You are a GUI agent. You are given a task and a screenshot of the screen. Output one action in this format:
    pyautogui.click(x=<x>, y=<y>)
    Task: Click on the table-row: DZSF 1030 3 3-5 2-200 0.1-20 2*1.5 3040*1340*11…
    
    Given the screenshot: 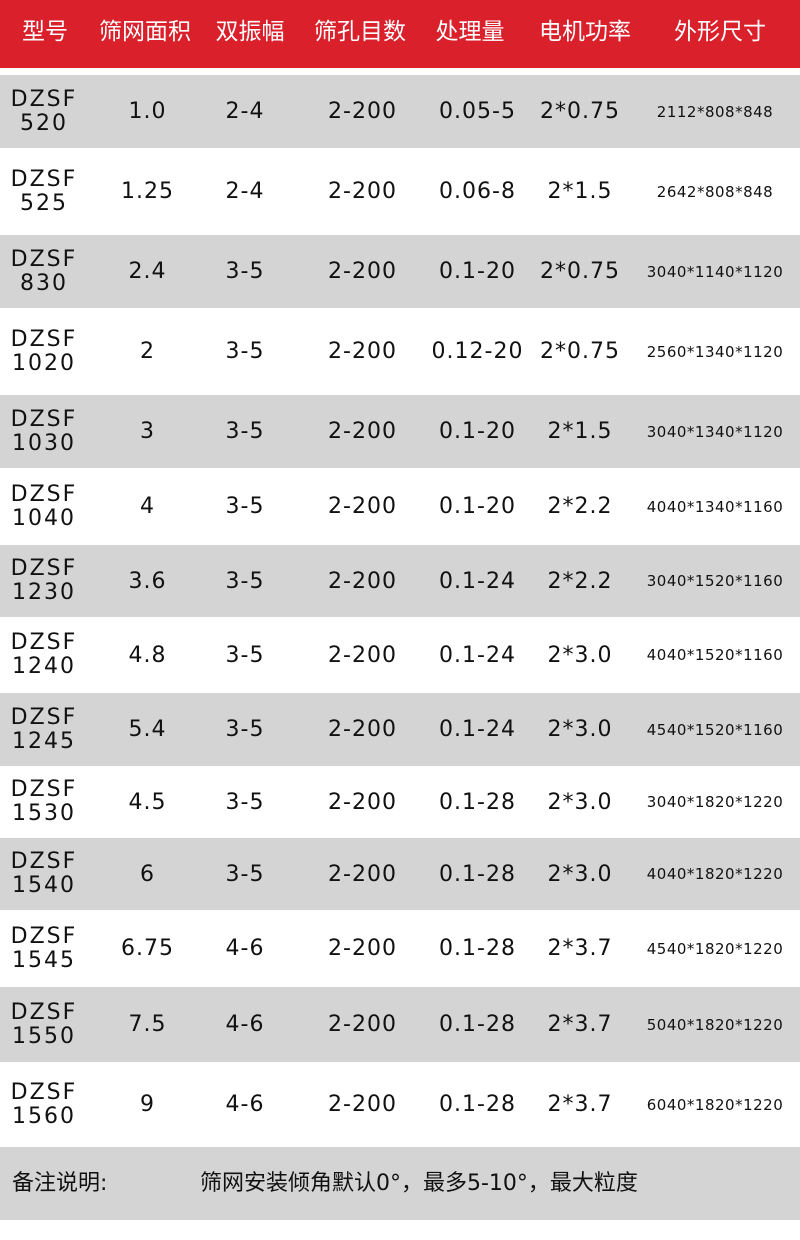 What is the action you would take?
    pyautogui.click(x=400, y=431)
    